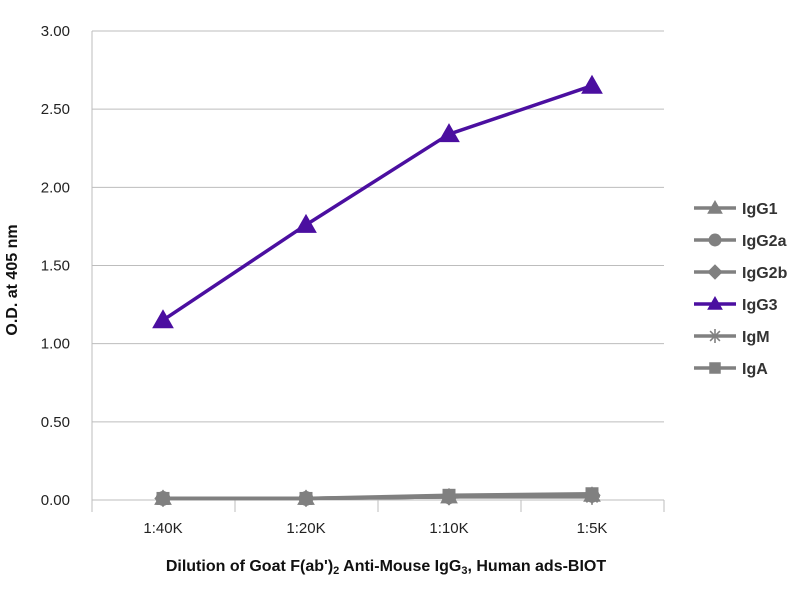 Image resolution: width=800 pixels, height=600 pixels. Describe the element at coordinates (448, 528) in the screenshot. I see `x-tick-label: 1:10K` at that location.